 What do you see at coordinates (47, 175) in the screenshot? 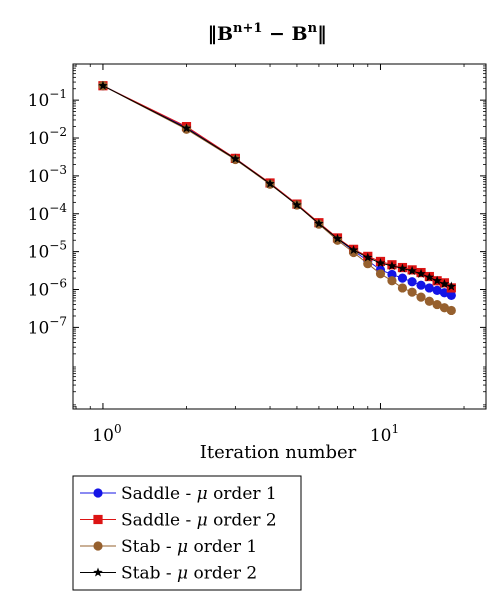
I see `y-tick-label: 10⁻³` at bounding box center [47, 175].